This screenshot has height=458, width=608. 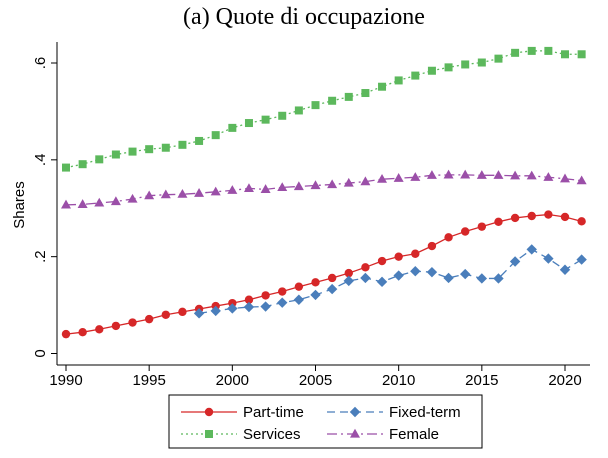 What do you see at coordinates (241, 434) in the screenshot?
I see `legend-item-services: Services` at bounding box center [241, 434].